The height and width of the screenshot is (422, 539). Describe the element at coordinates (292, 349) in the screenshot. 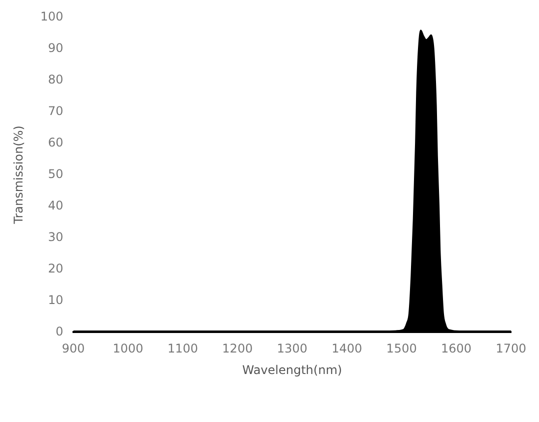

I see `x-tick-label: 1300` at that location.